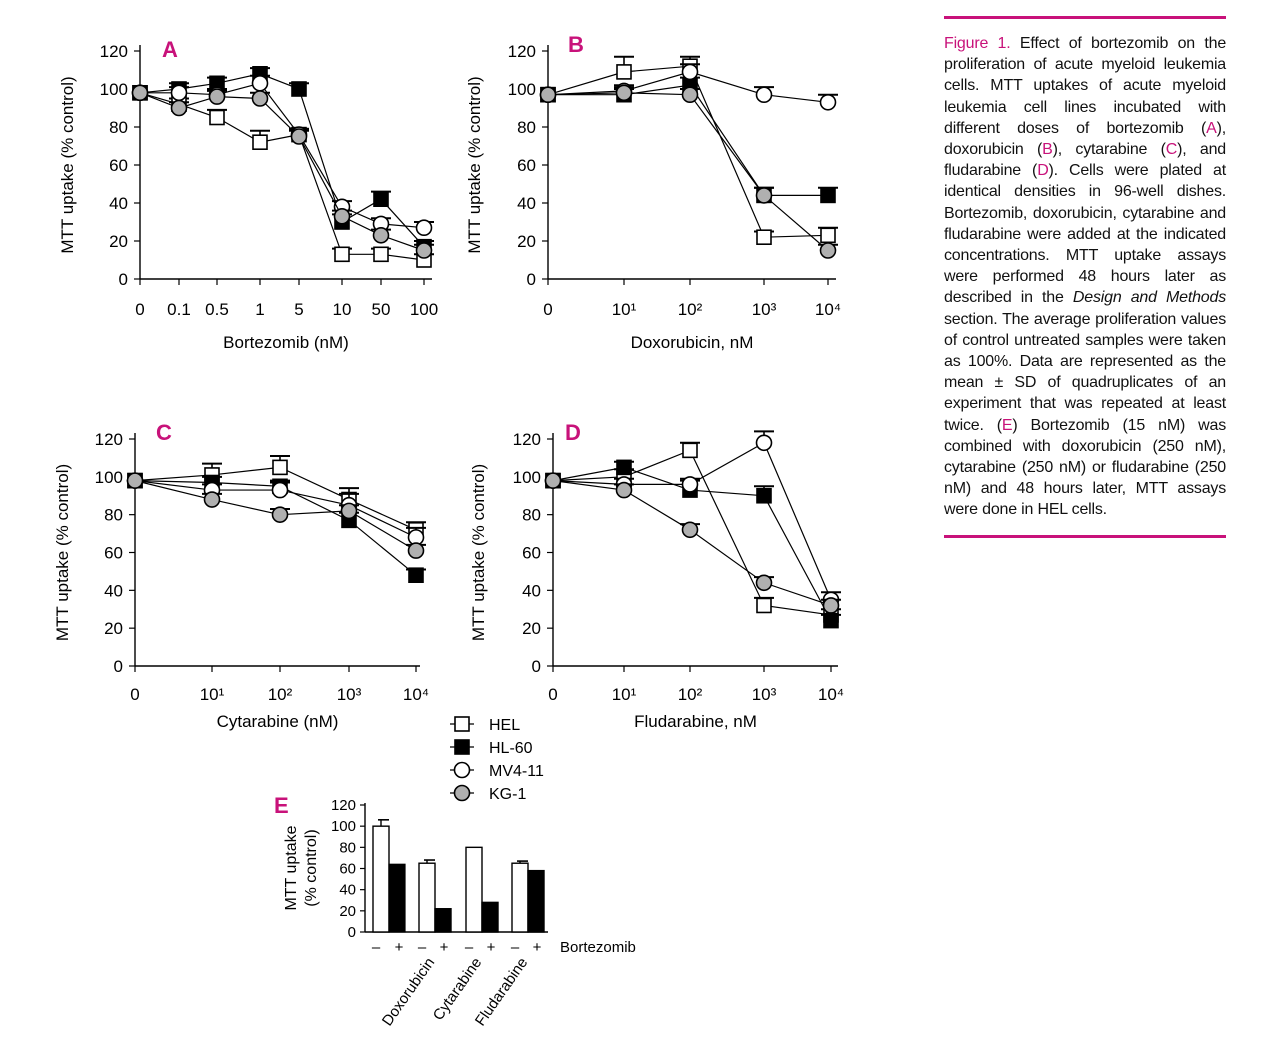 The height and width of the screenshot is (1061, 1280). Describe the element at coordinates (1085, 139) in the screenshot. I see `caption-text: ), doxorubicin (` at that location.